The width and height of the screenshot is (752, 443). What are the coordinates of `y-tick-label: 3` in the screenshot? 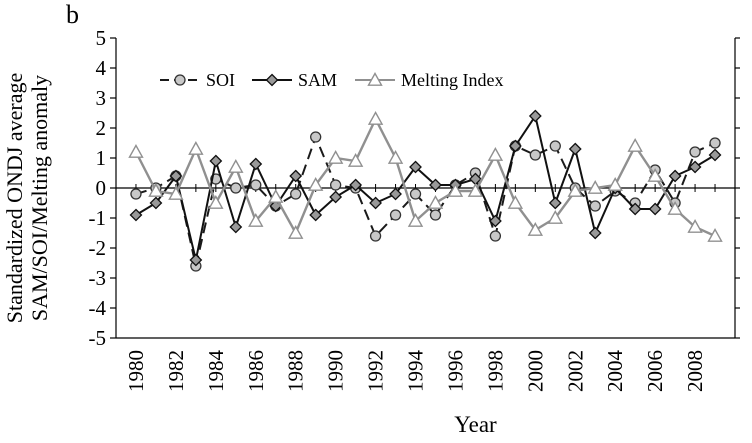 It's located at (101, 98).